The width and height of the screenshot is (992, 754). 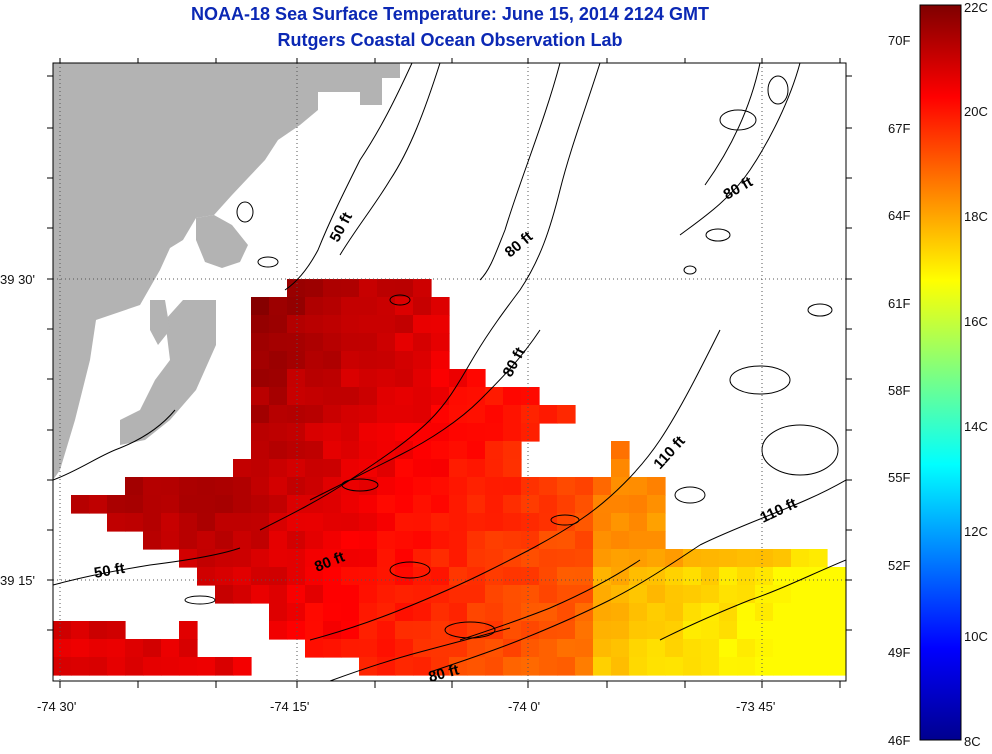 What do you see at coordinates (940, 372) in the screenshot?
I see `colorbar` at bounding box center [940, 372].